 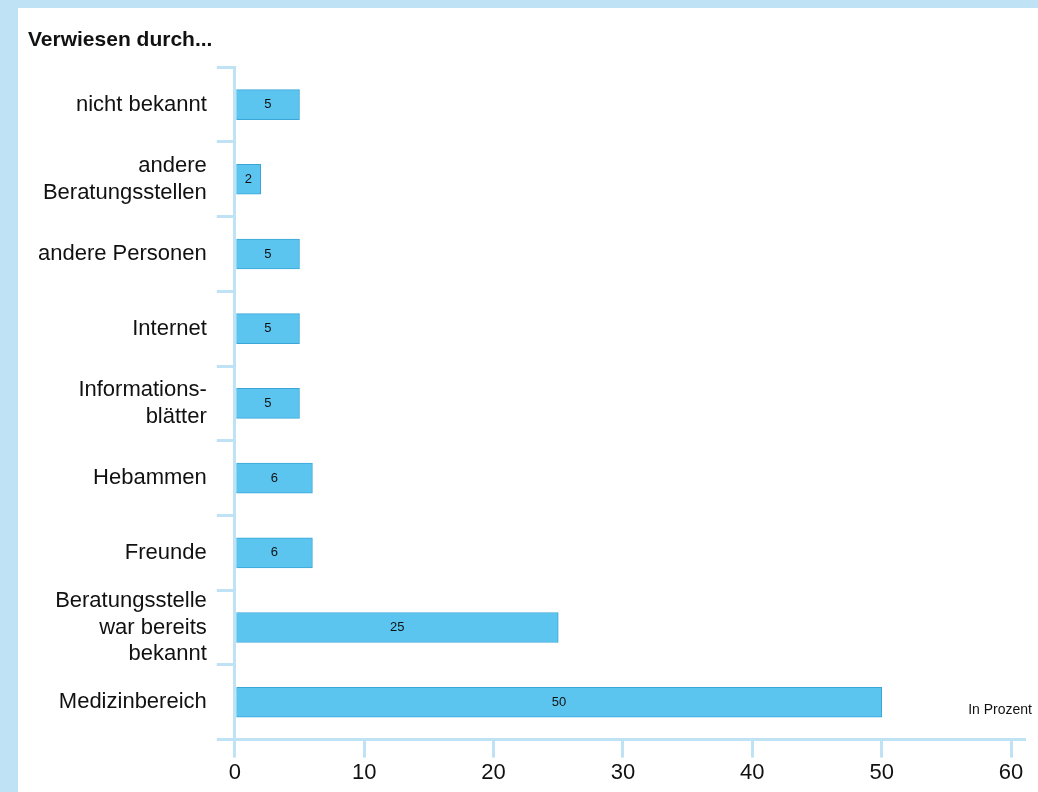 I want to click on x-tick-label: 60, so click(x=1011, y=771).